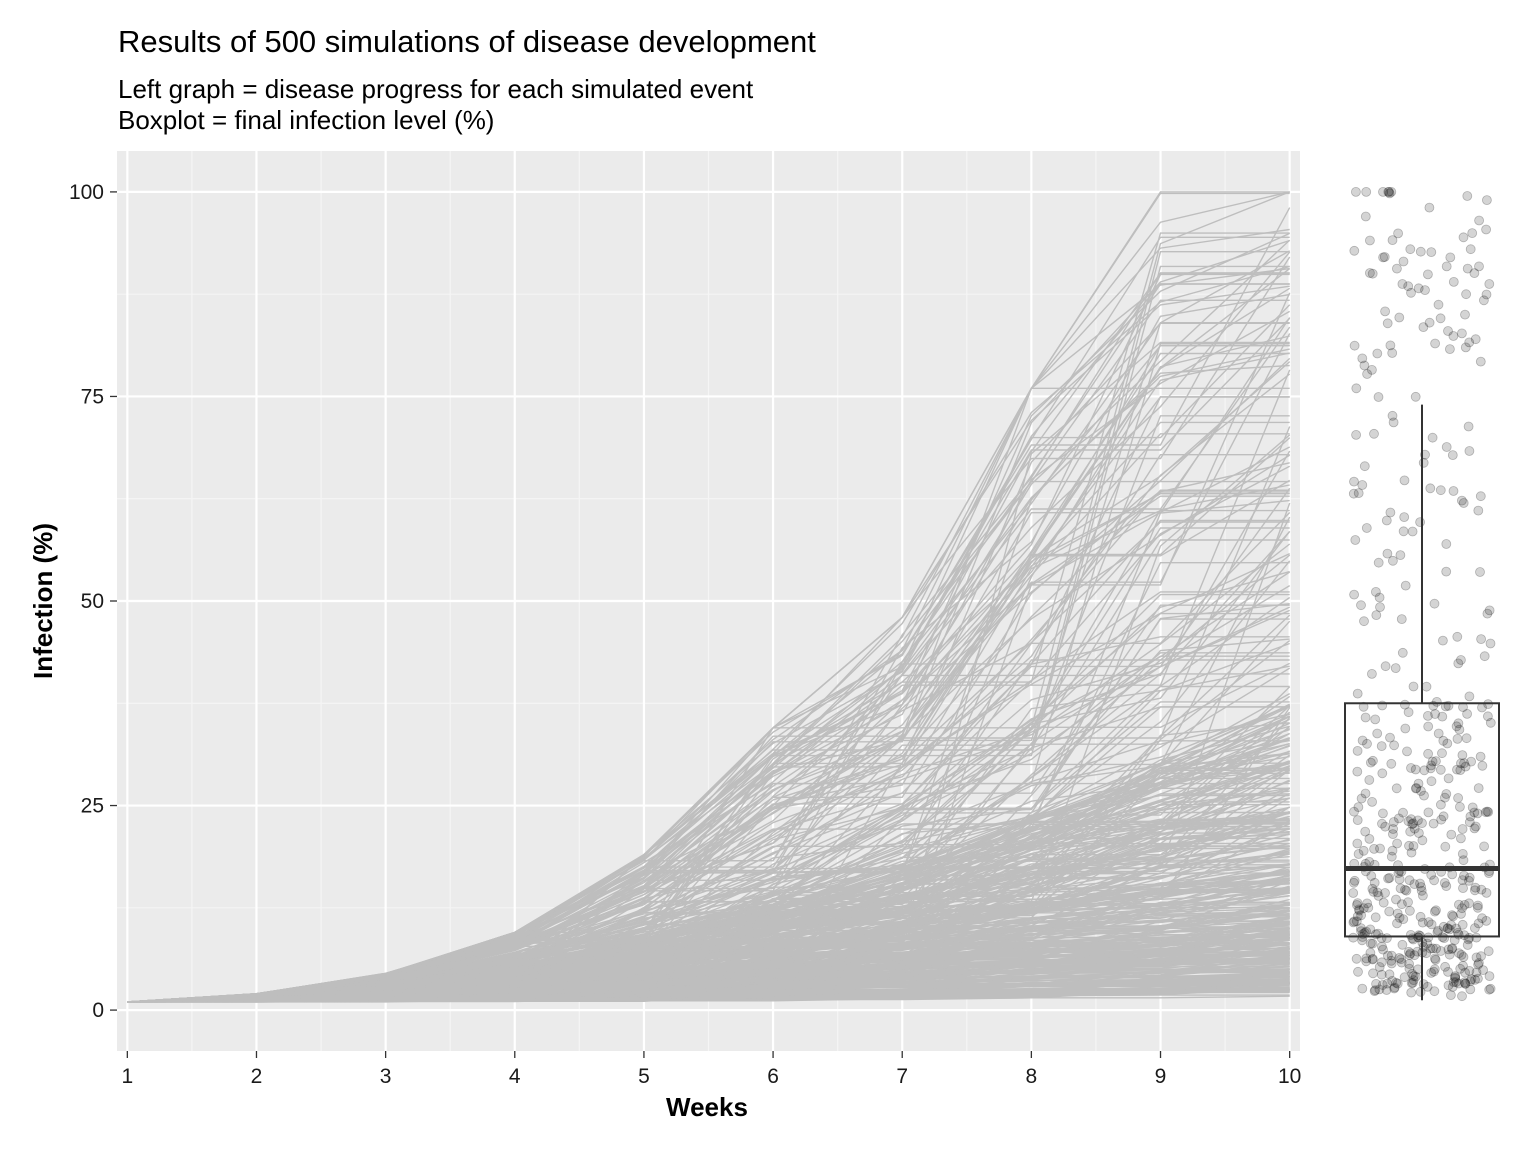 Image resolution: width=1536 pixels, height=1152 pixels. Describe the element at coordinates (773, 1076) in the screenshot. I see `x-tick-label: 6` at that location.